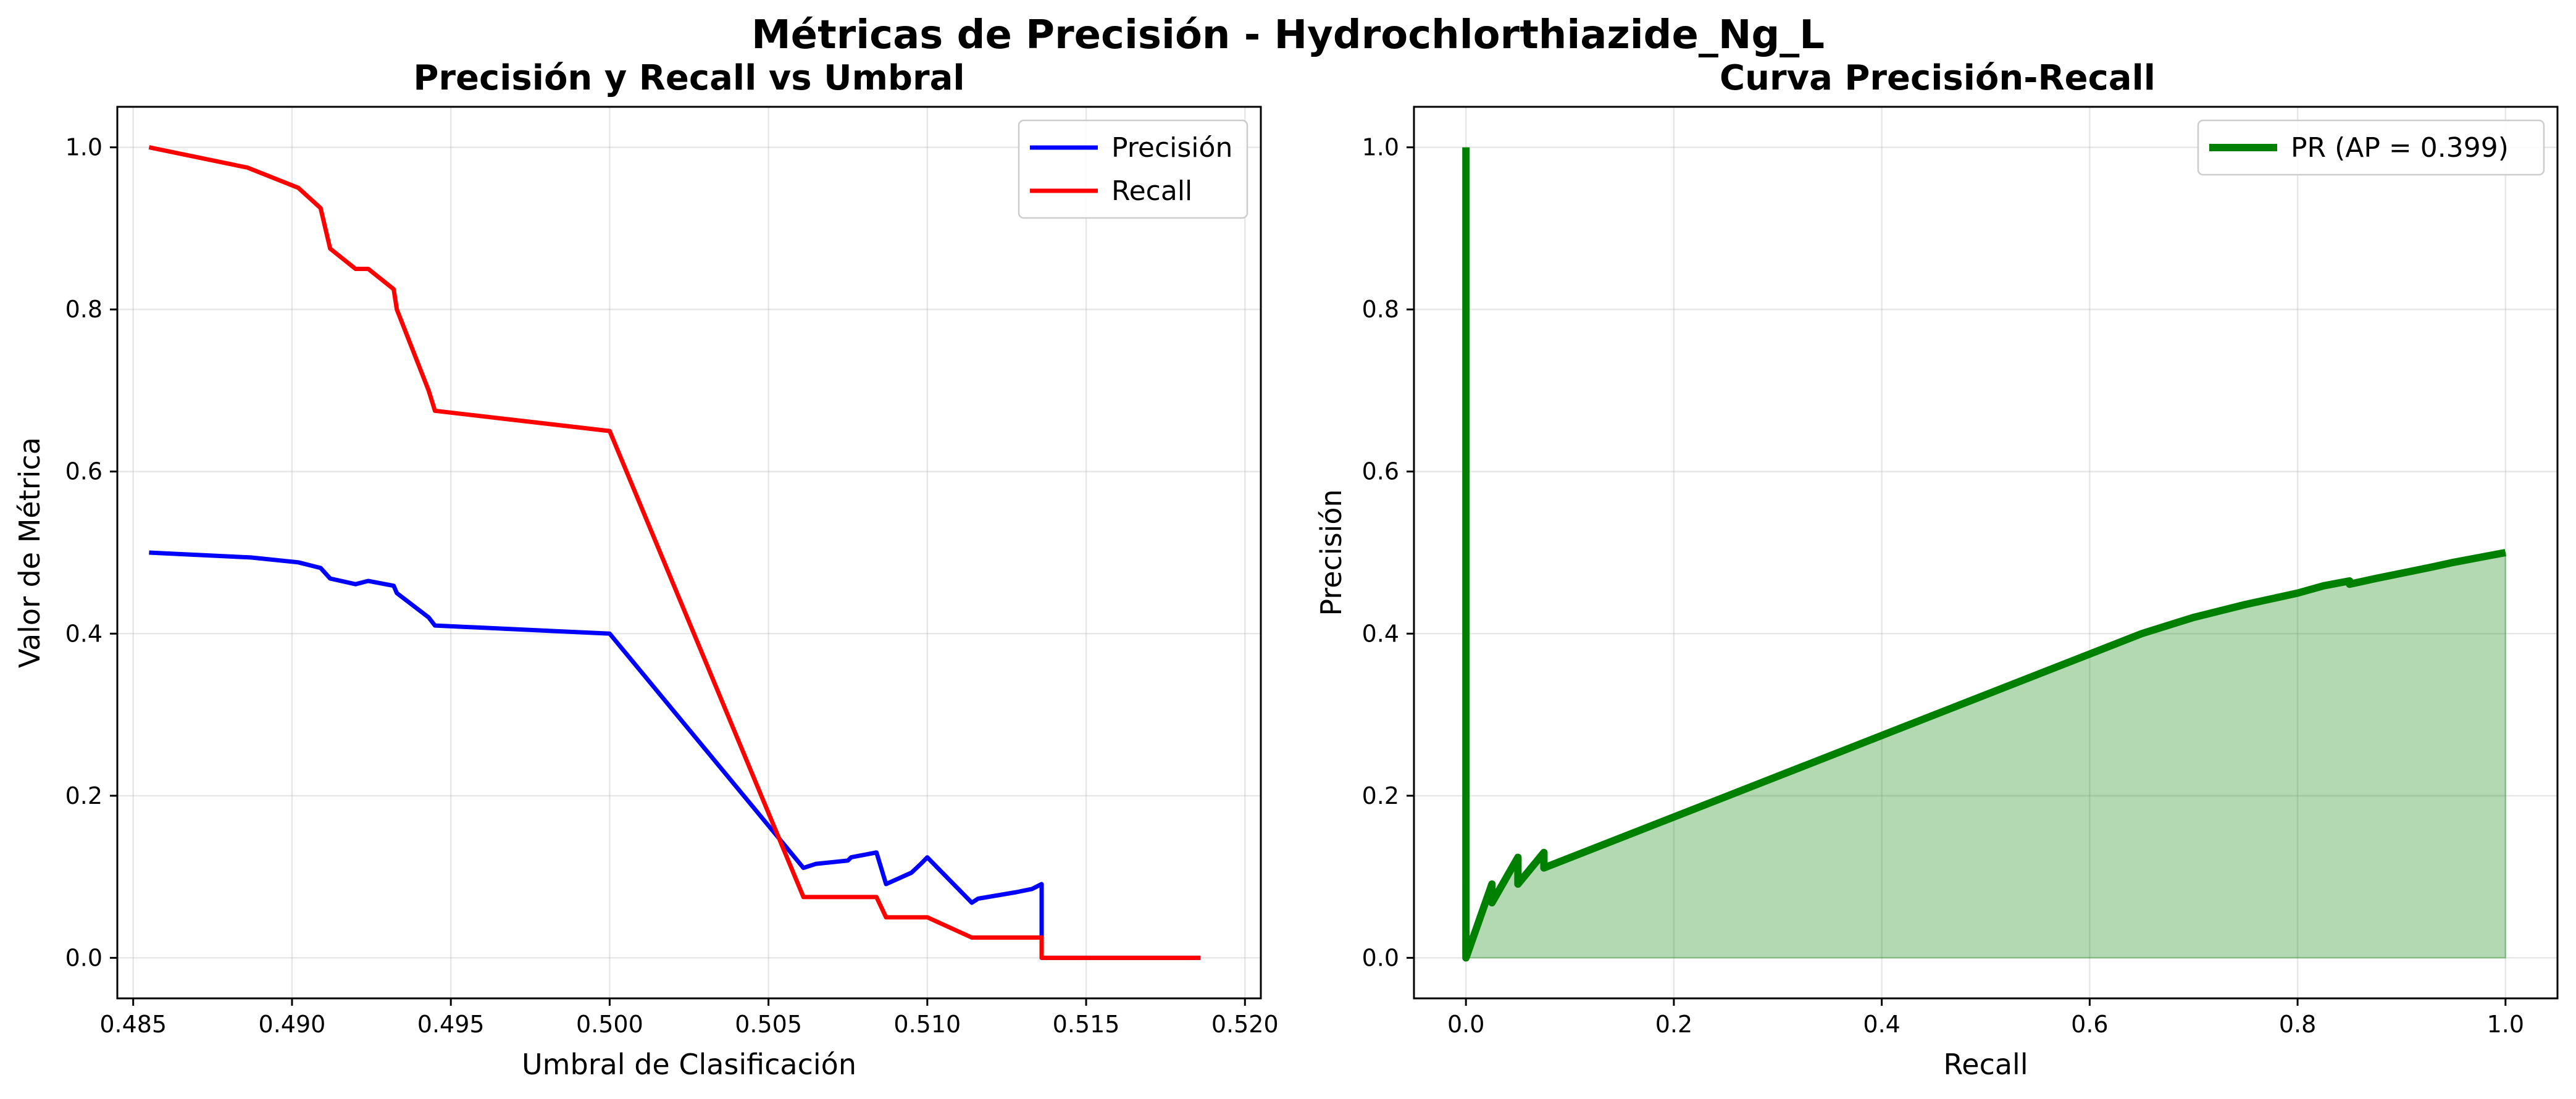 Image resolution: width=2576 pixels, height=1099 pixels. What do you see at coordinates (1245, 1024) in the screenshot?
I see `x-tick-label: 0.520` at bounding box center [1245, 1024].